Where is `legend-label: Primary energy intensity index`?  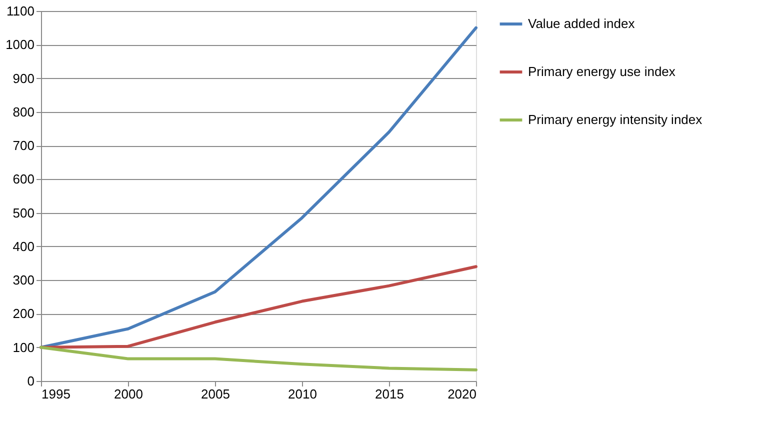
legend-label: Primary energy intensity index is located at coordinates (615, 119).